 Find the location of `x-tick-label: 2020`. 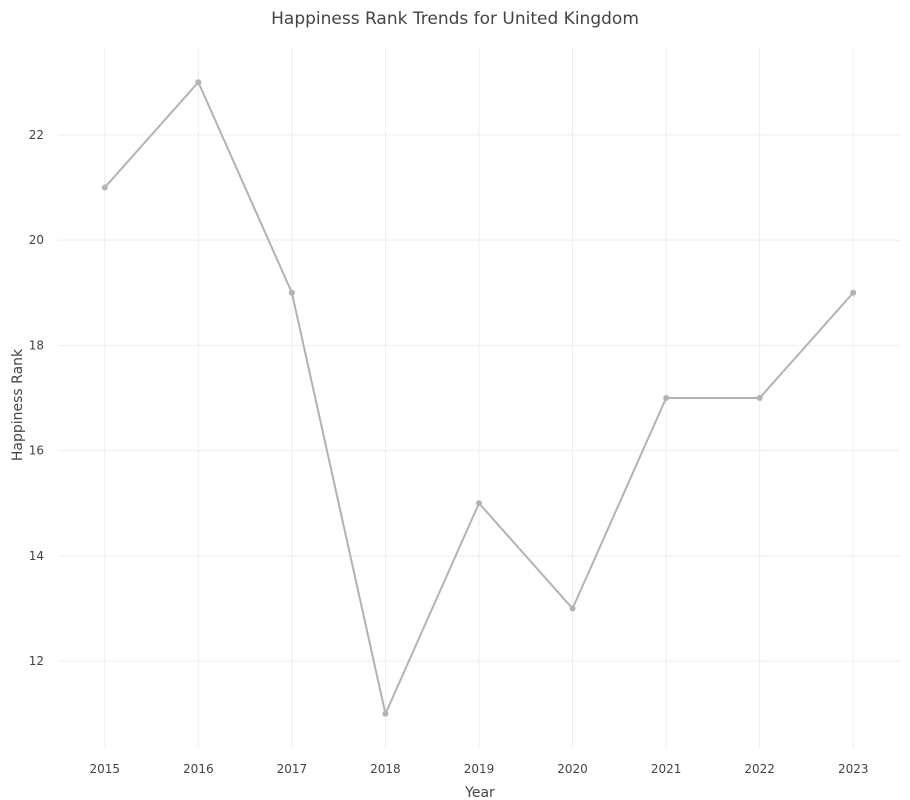

x-tick-label: 2020 is located at coordinates (572, 769).